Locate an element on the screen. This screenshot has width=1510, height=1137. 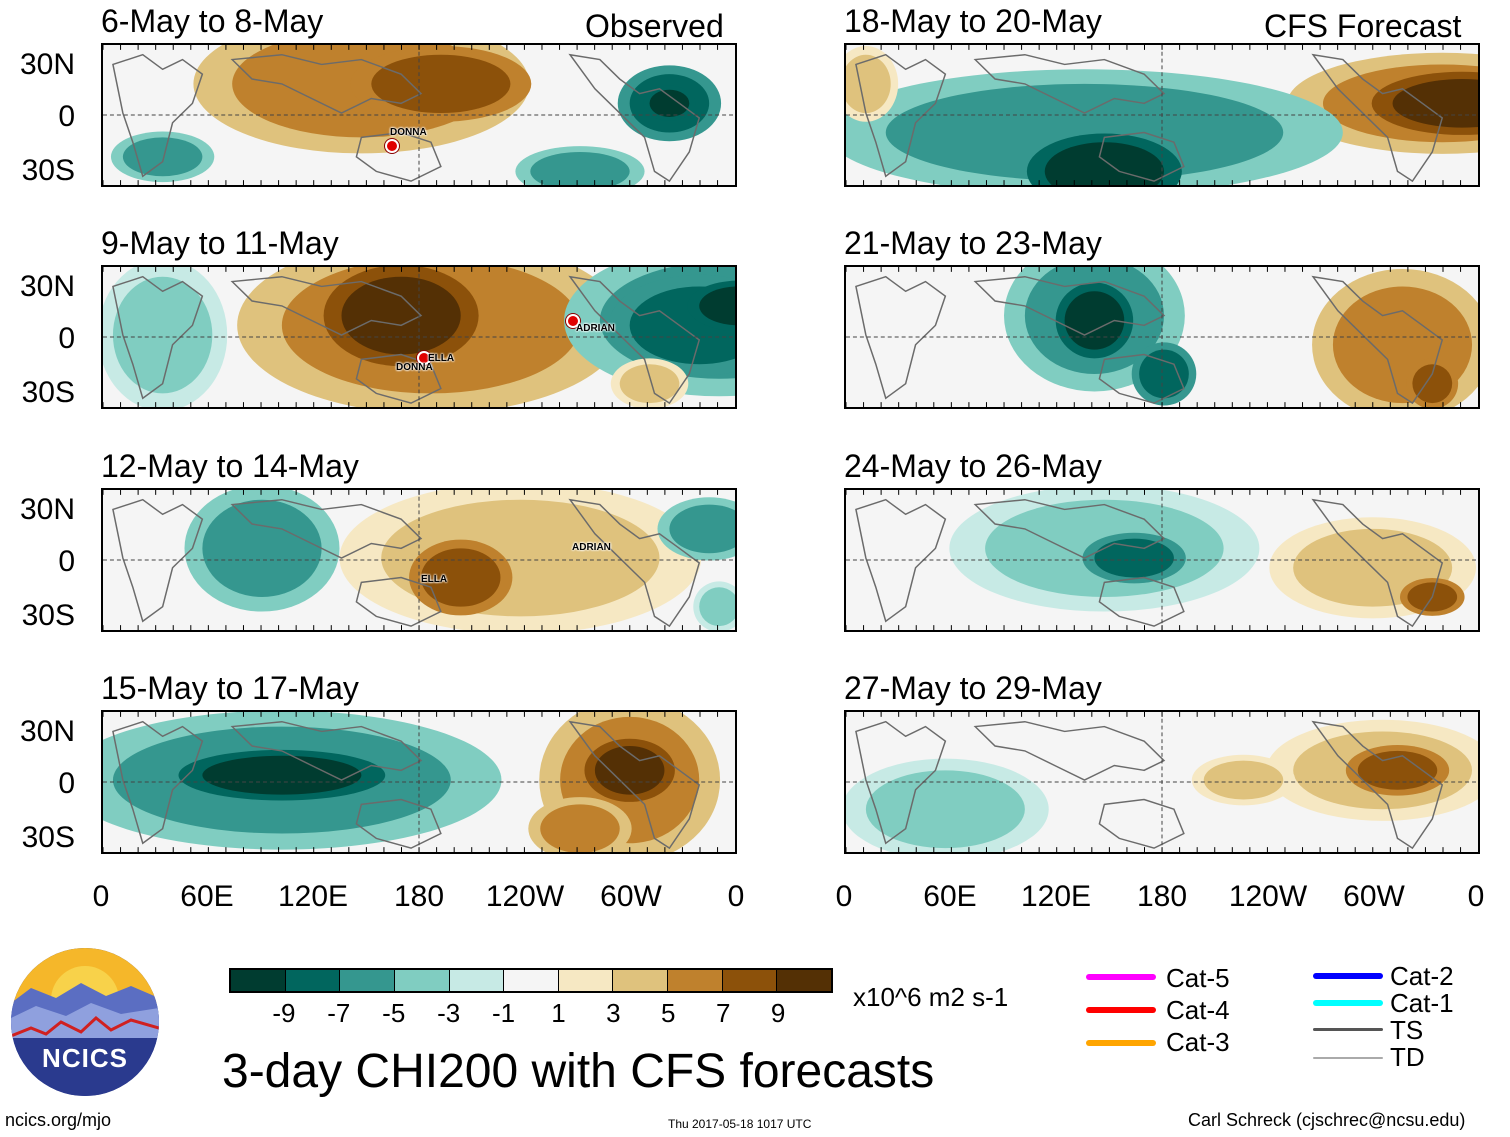
legend-line-ts is located at coordinates (1348, 1029).